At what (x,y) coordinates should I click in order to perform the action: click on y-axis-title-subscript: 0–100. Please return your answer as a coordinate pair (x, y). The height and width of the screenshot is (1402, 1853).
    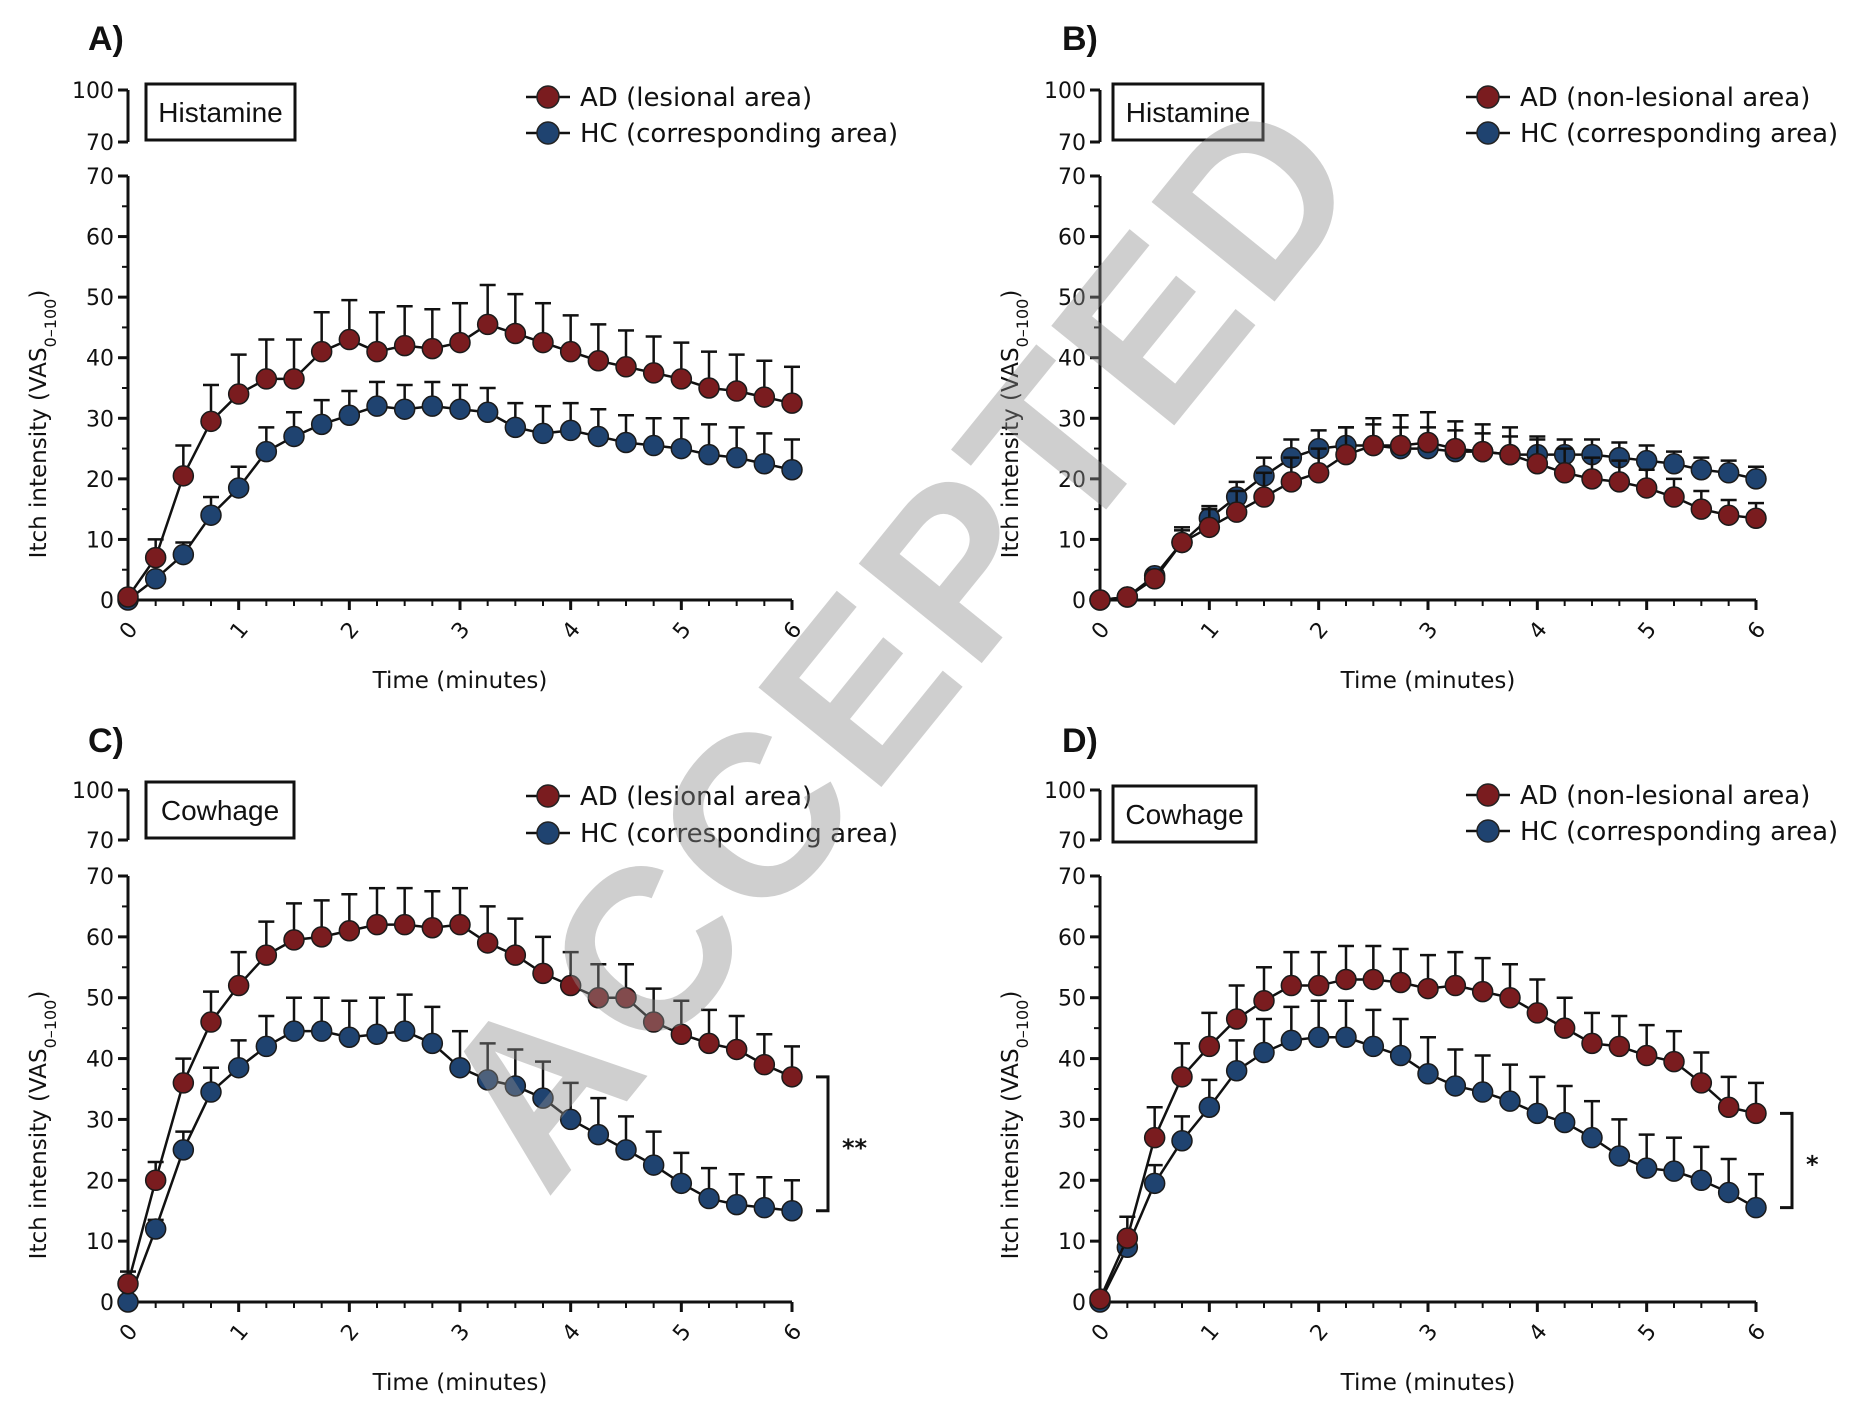
    Looking at the image, I should click on (1022, 323).